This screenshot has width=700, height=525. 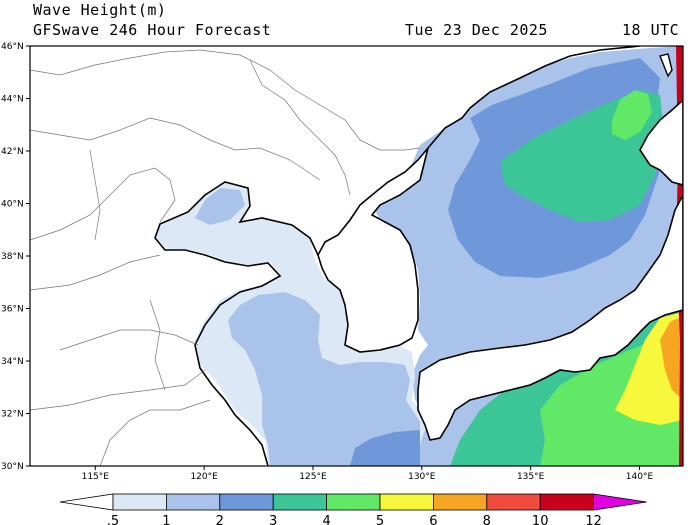 What do you see at coordinates (220, 519) in the screenshot?
I see `colorbar-label: 2` at bounding box center [220, 519].